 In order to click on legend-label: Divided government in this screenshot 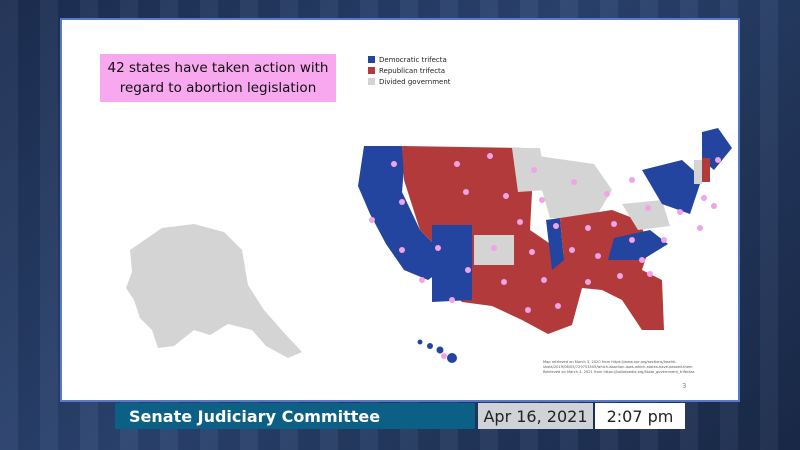, I will do `click(415, 81)`.